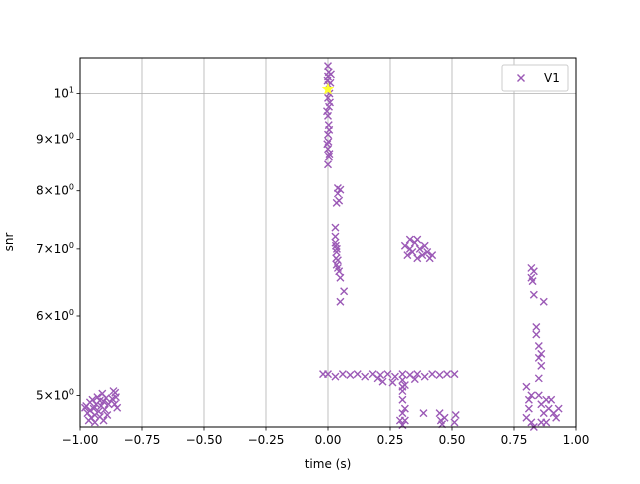  I want to click on legend-frame, so click(535, 78).